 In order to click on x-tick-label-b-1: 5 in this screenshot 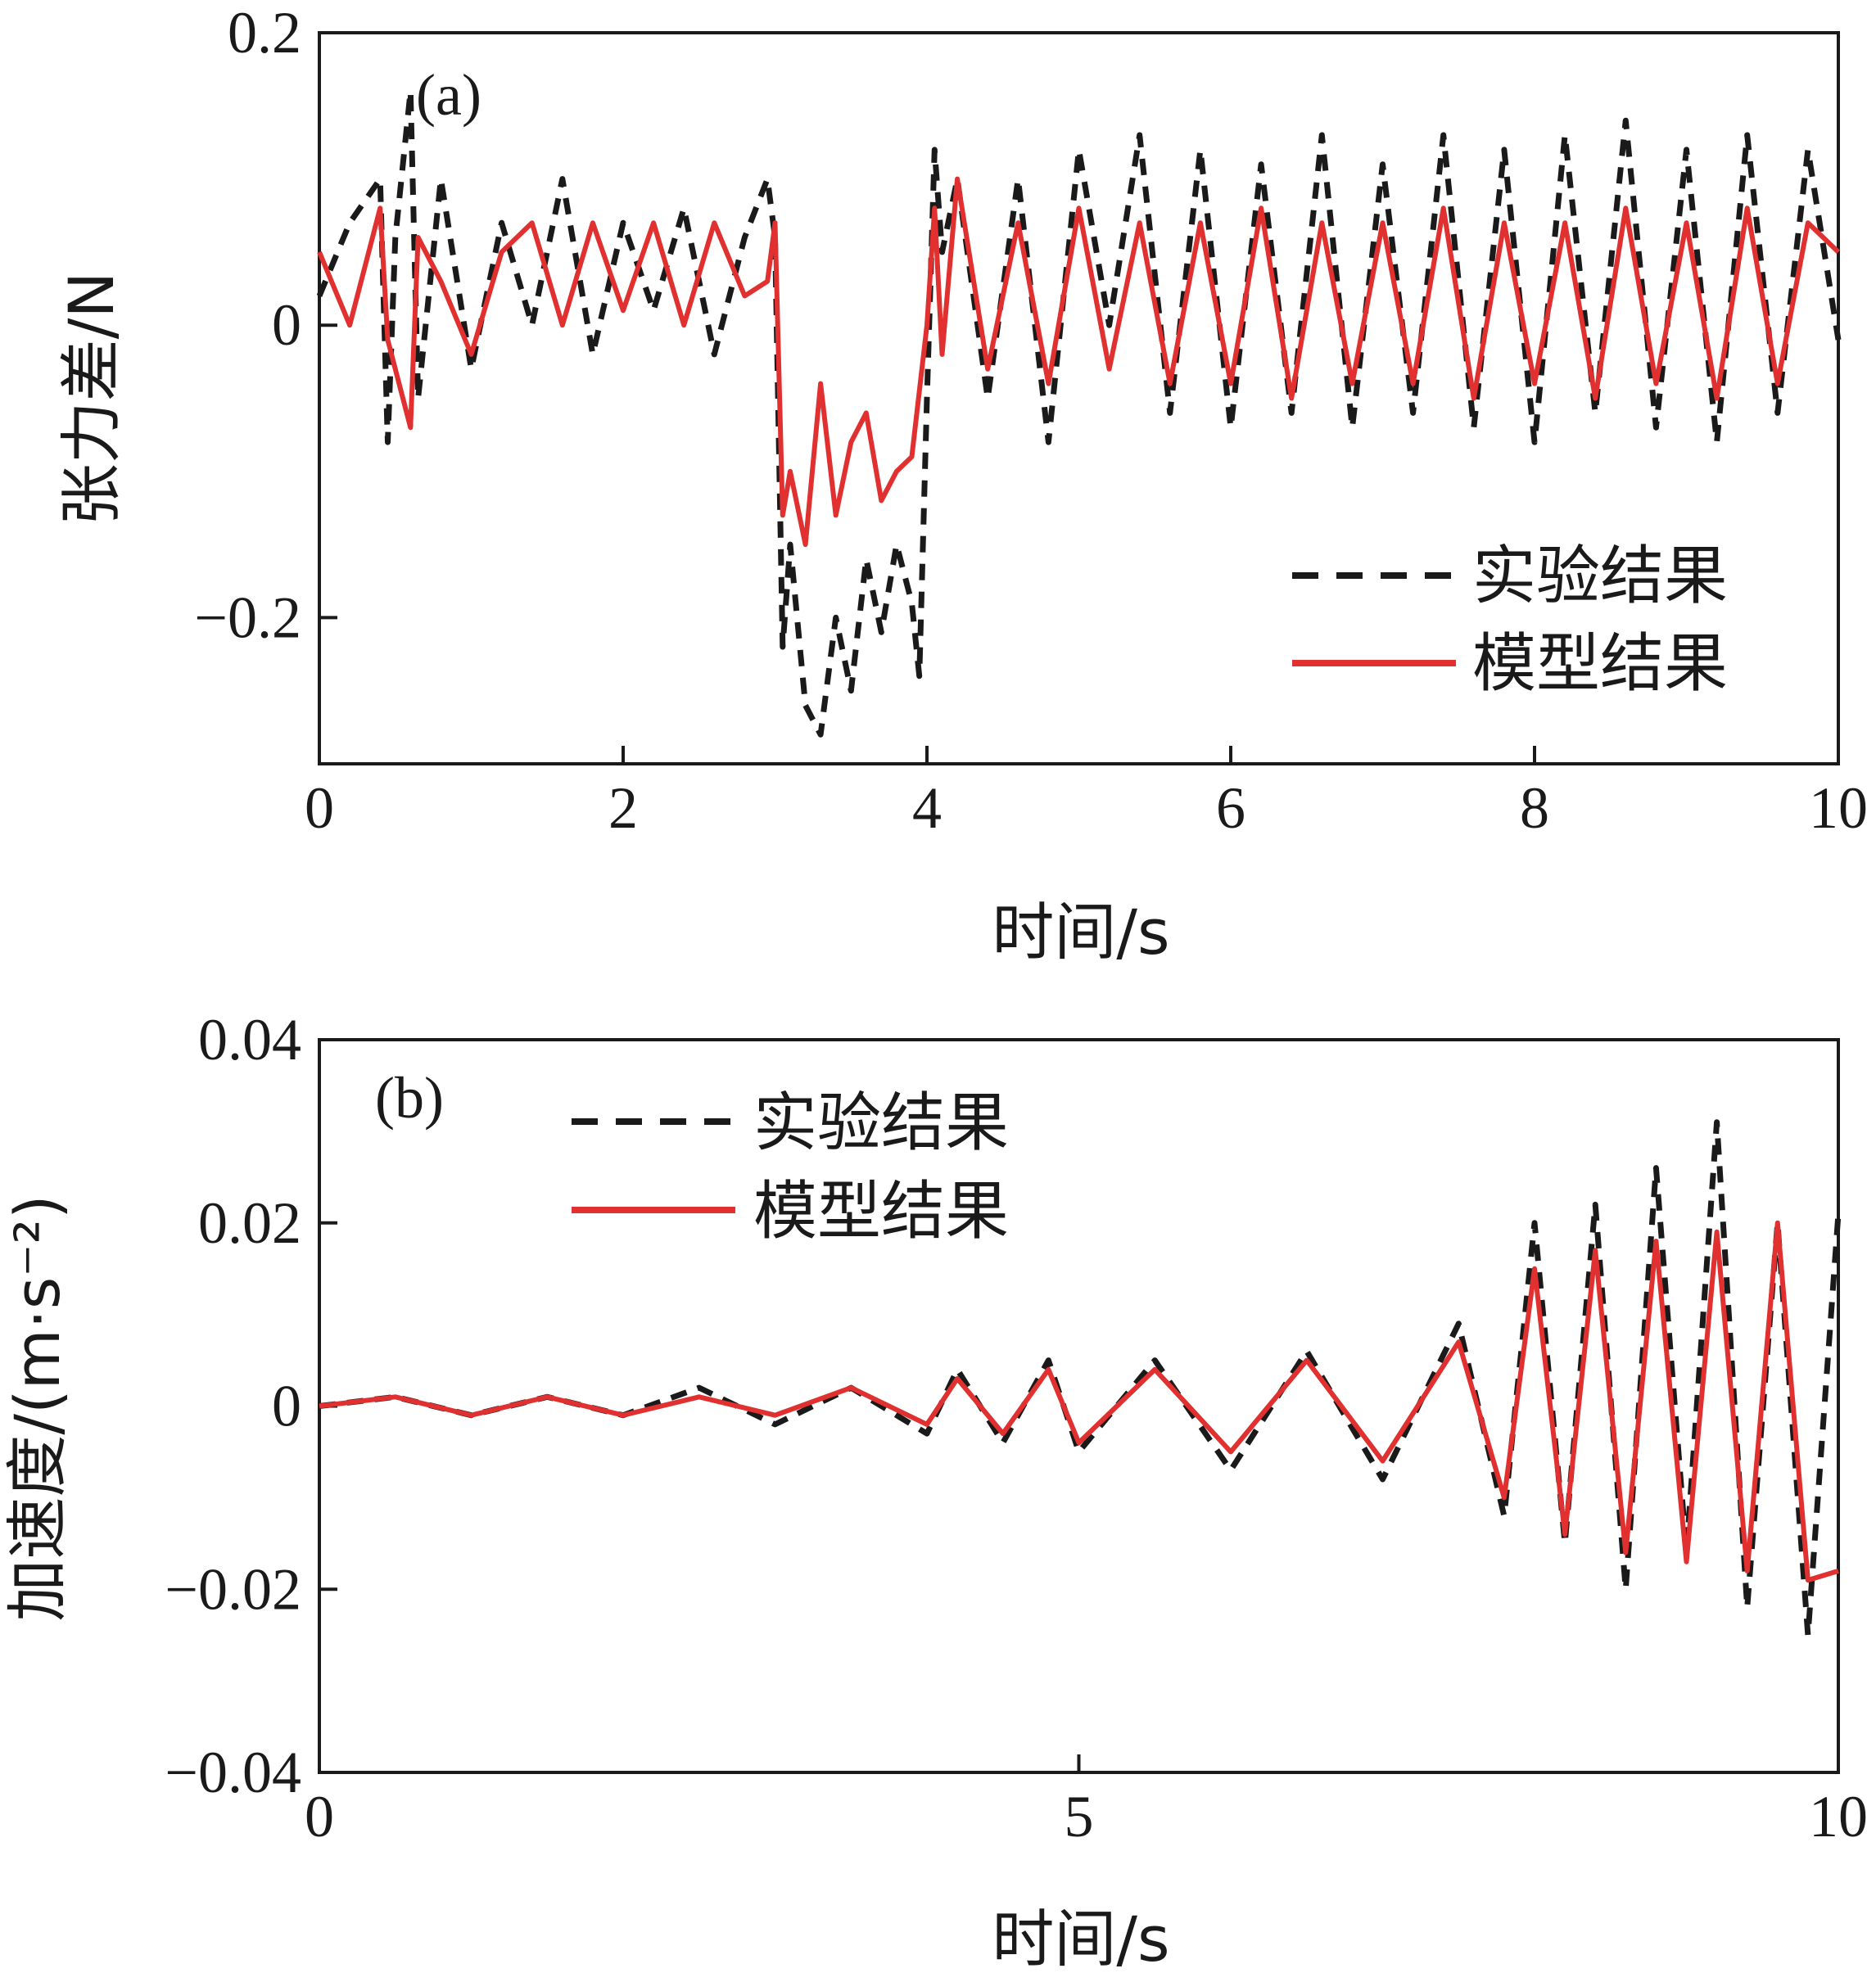, I will do `click(1079, 1816)`.